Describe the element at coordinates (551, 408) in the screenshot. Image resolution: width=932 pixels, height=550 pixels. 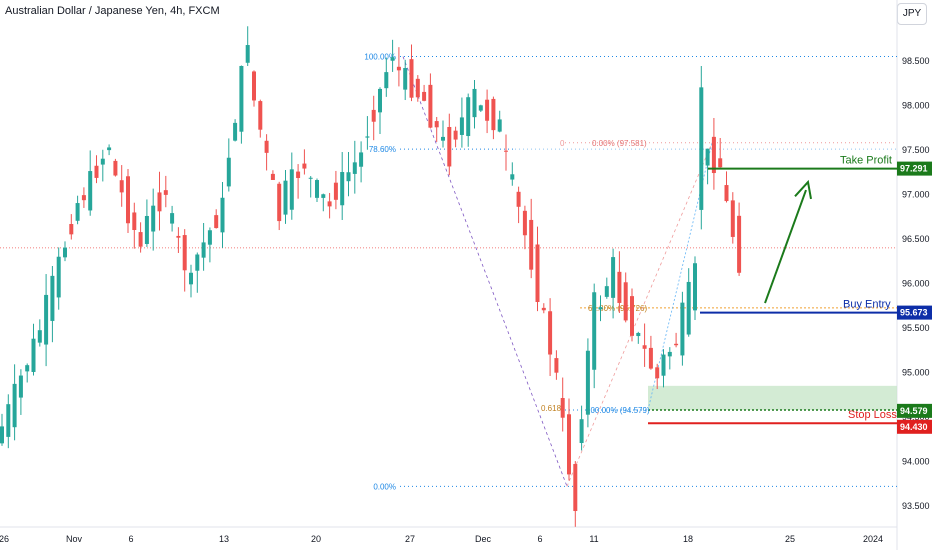
I see `fib2-label: 0.618` at that location.